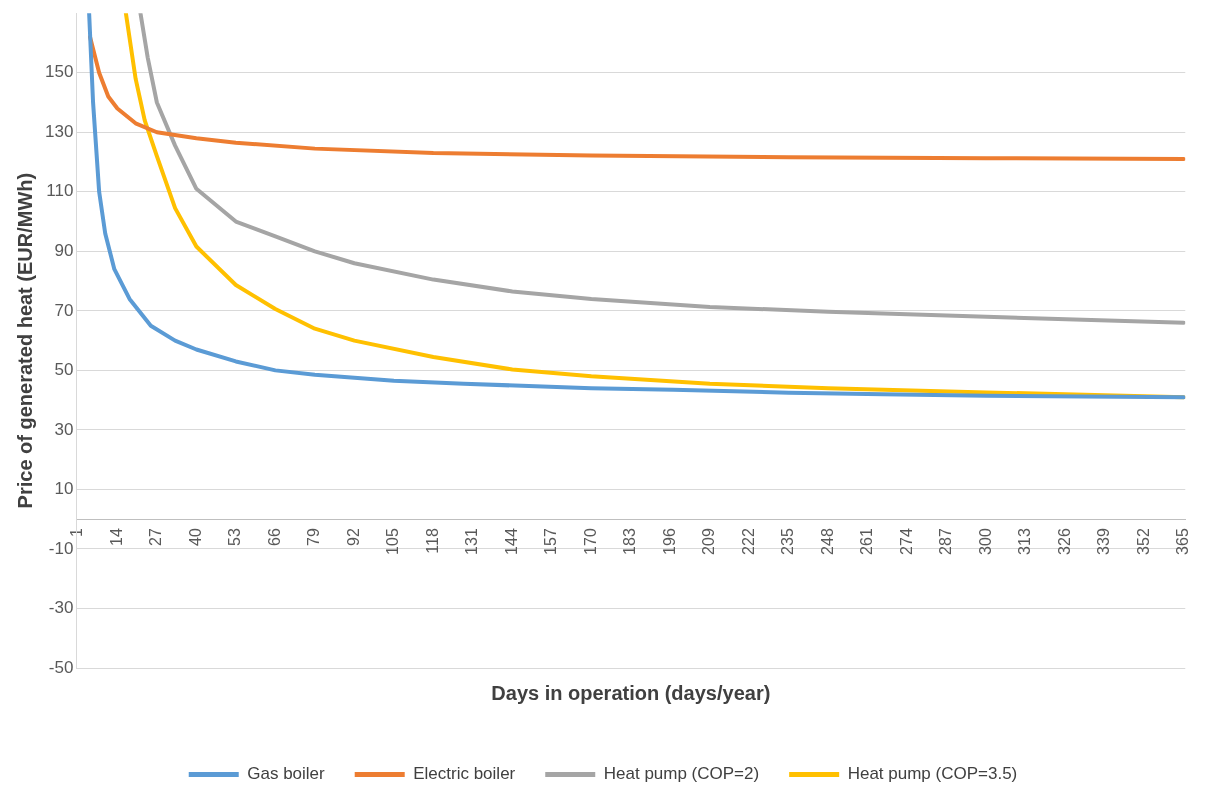 The width and height of the screenshot is (1206, 803). What do you see at coordinates (24, 340) in the screenshot?
I see `y-axis-title: Price of generated heat (EUR/MWh)` at bounding box center [24, 340].